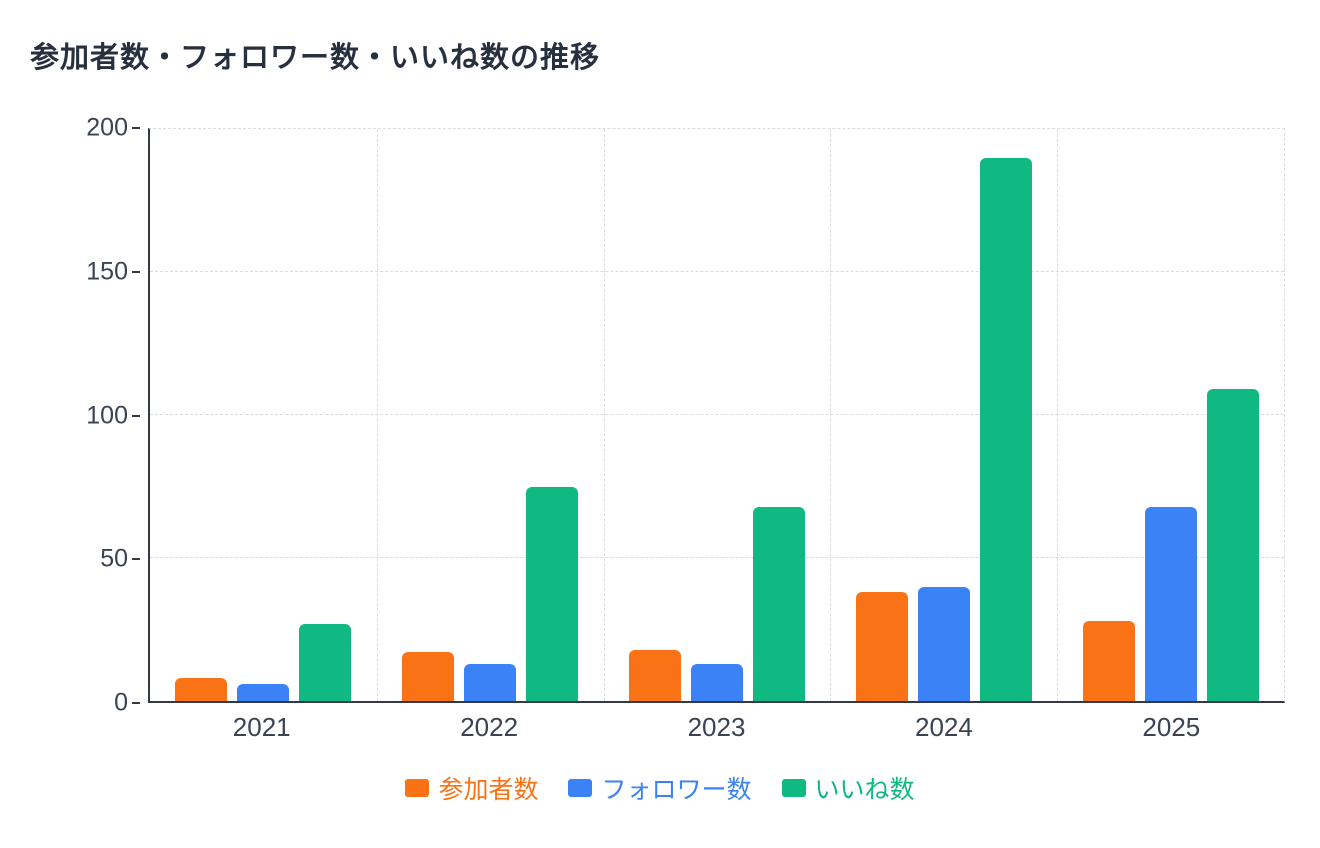 This screenshot has height=848, width=1320. What do you see at coordinates (488, 790) in the screenshot?
I see `legend-label: 参加者数` at bounding box center [488, 790].